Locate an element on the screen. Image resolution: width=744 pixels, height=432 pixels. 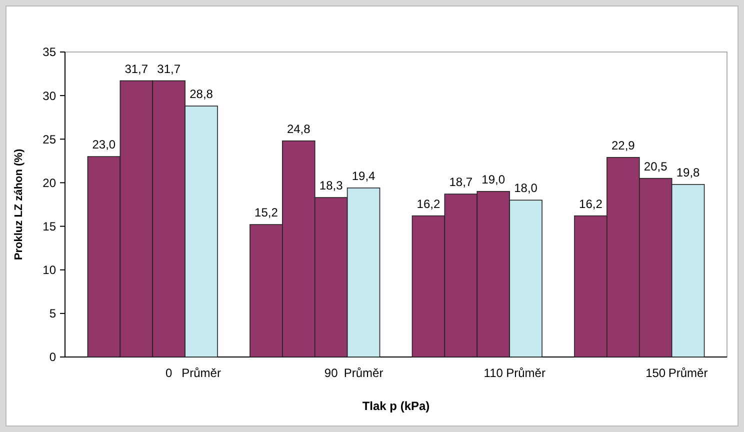
x-tick-label: 150 is located at coordinates (656, 373).